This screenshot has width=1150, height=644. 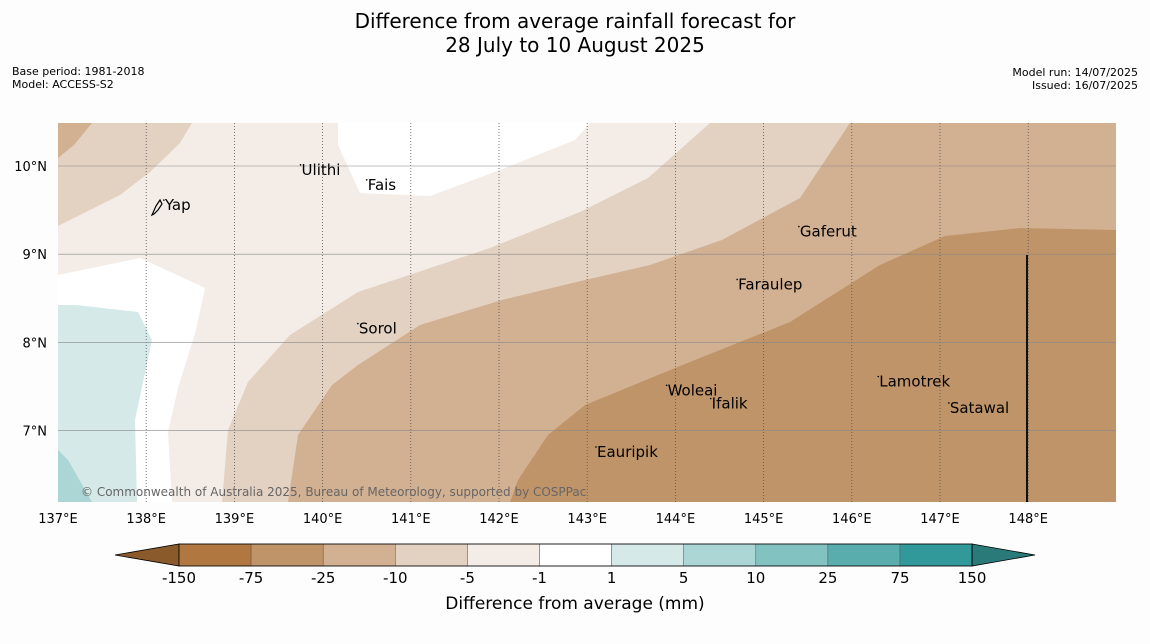 What do you see at coordinates (914, 382) in the screenshot?
I see `place-label: Lamotrek` at bounding box center [914, 382].